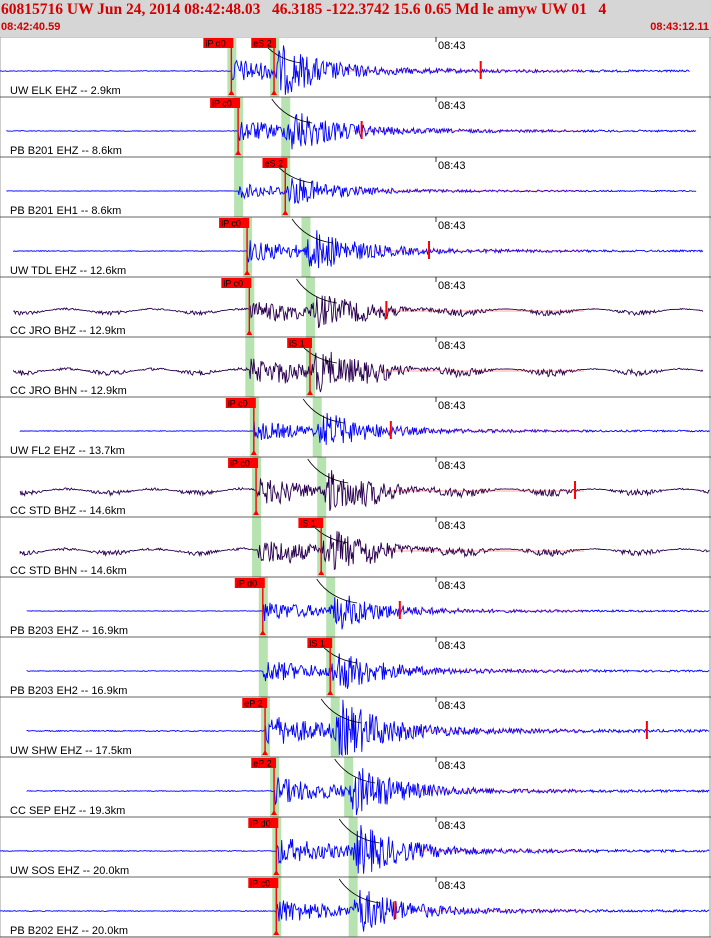  I want to click on station-label: PB B202 EHZ -- 20.0km, so click(69, 931).